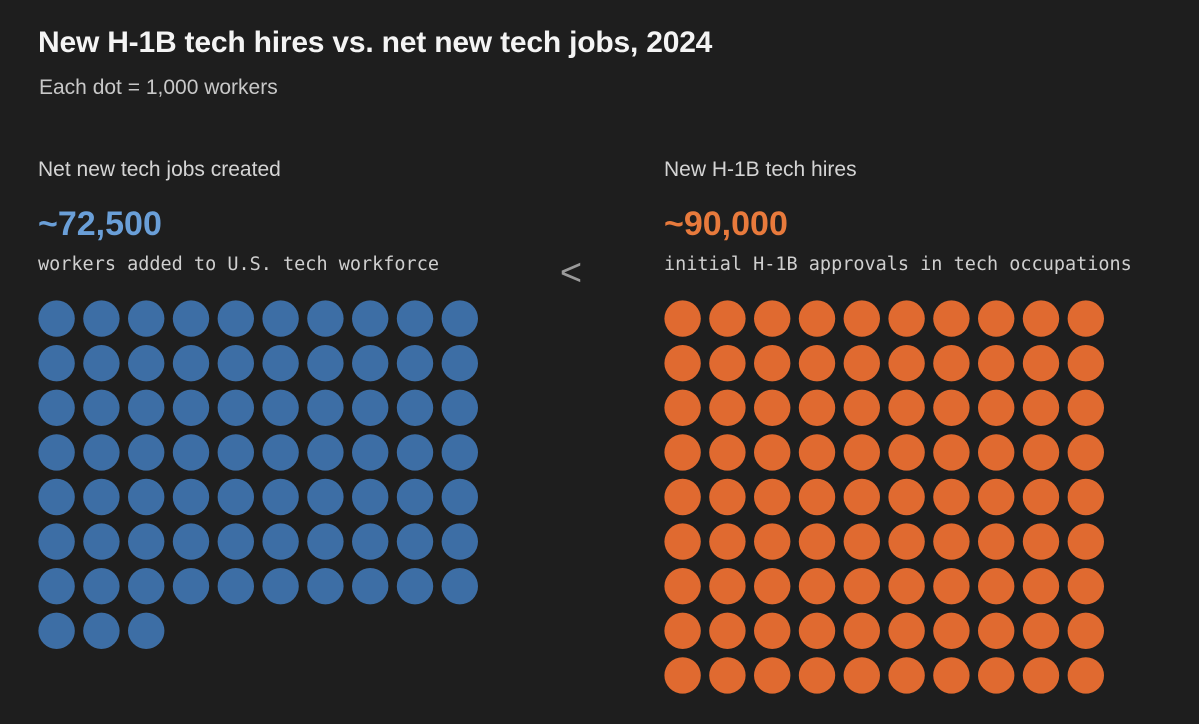 This screenshot has height=724, width=1199. What do you see at coordinates (158, 87) in the screenshot?
I see `chart-subtitle: Each dot = 1,000 workers` at bounding box center [158, 87].